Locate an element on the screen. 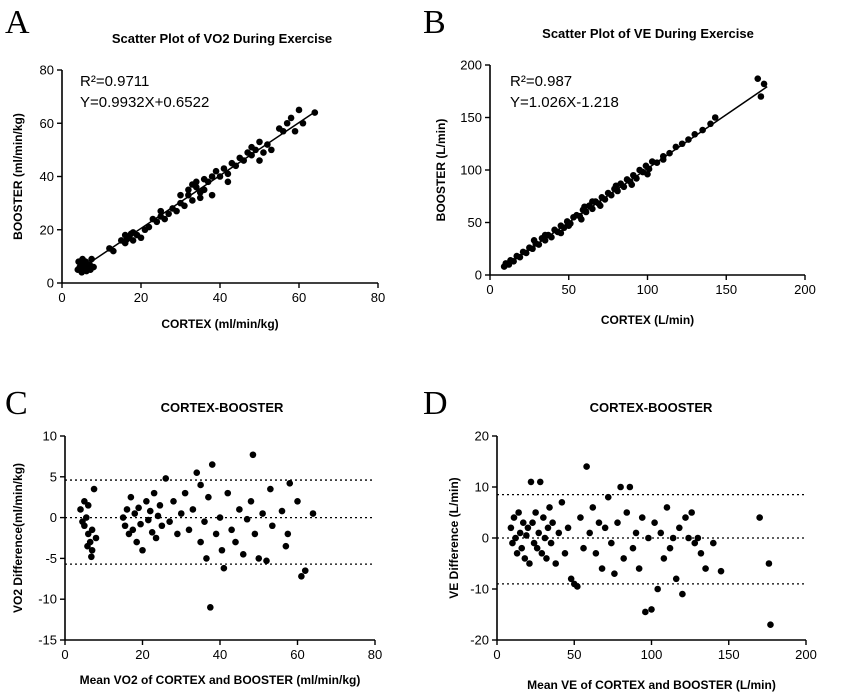 The image size is (858, 697). x-tick-label: 60 is located at coordinates (299, 297).